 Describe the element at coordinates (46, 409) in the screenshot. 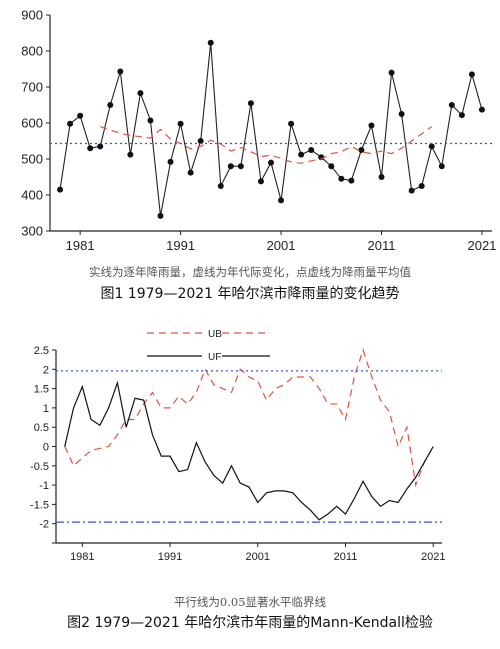

I see `y-tick-label: 1` at that location.